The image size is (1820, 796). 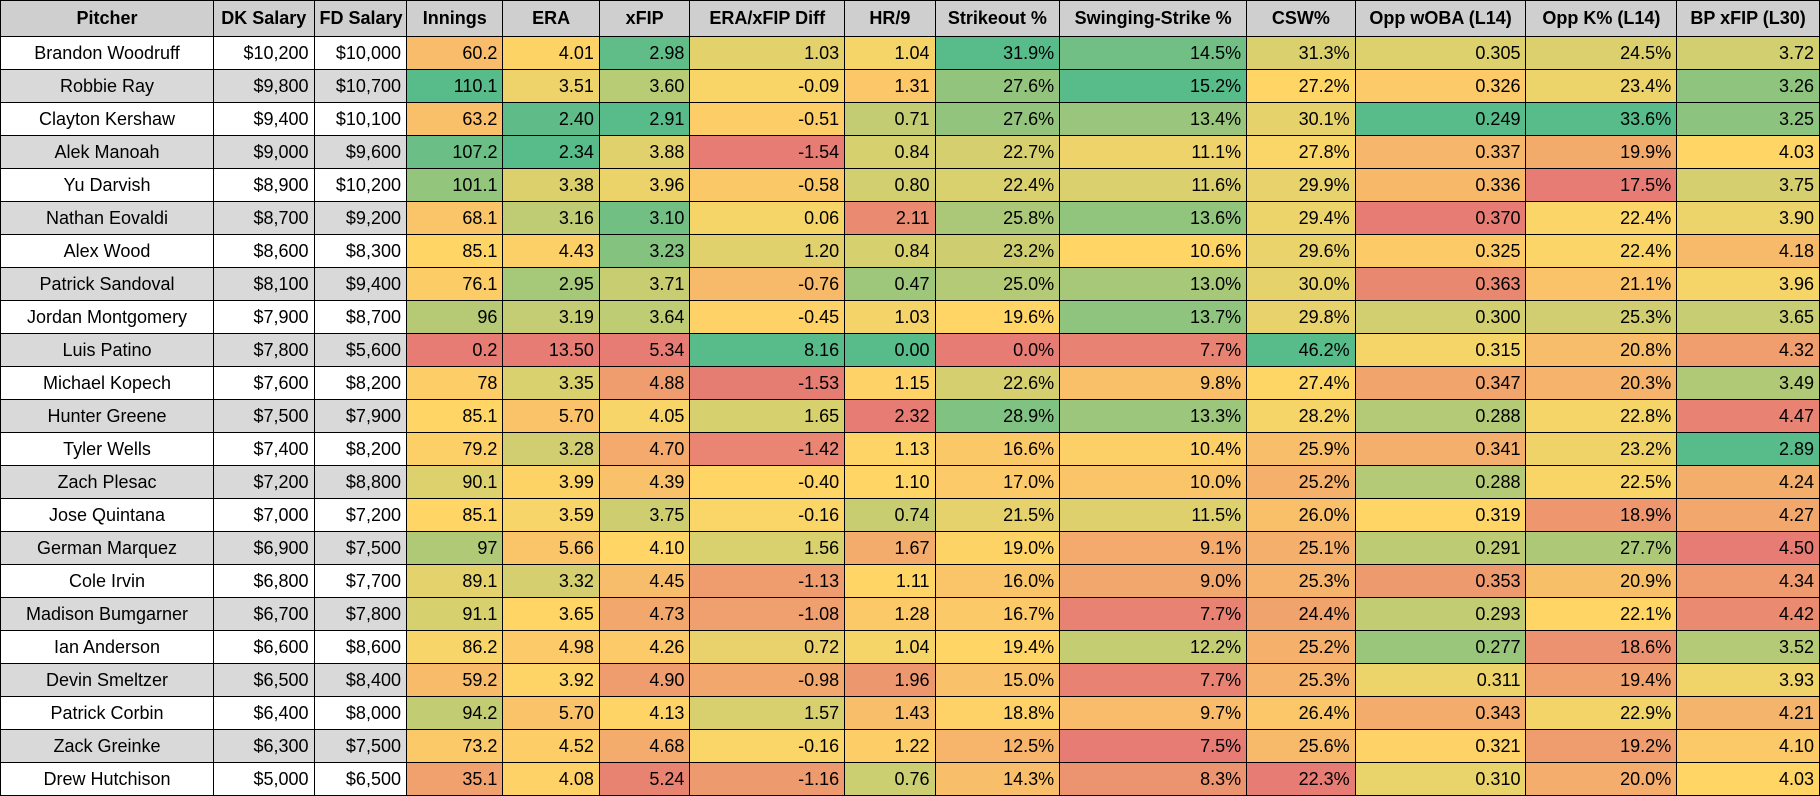 What do you see at coordinates (1301, 119) in the screenshot?
I see `cell-csw-pct: 30.1%` at bounding box center [1301, 119].